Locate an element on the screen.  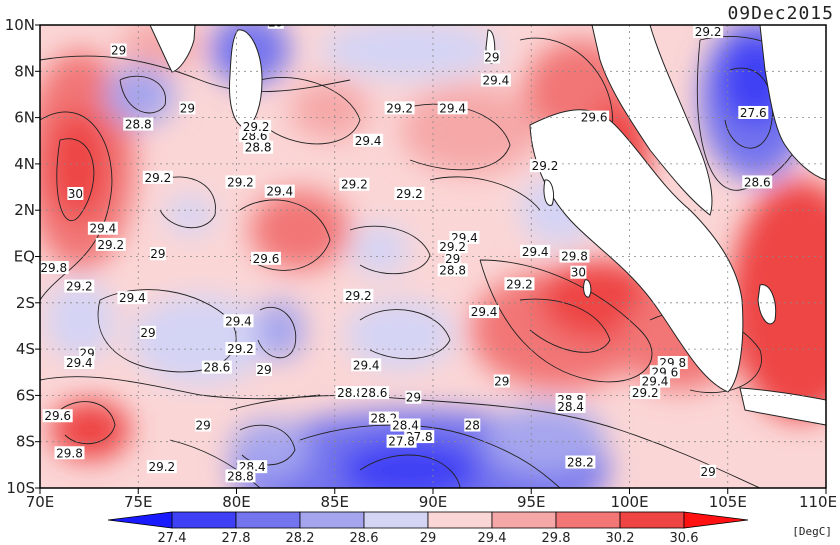
x-tick-label: 110E is located at coordinates (818, 502).